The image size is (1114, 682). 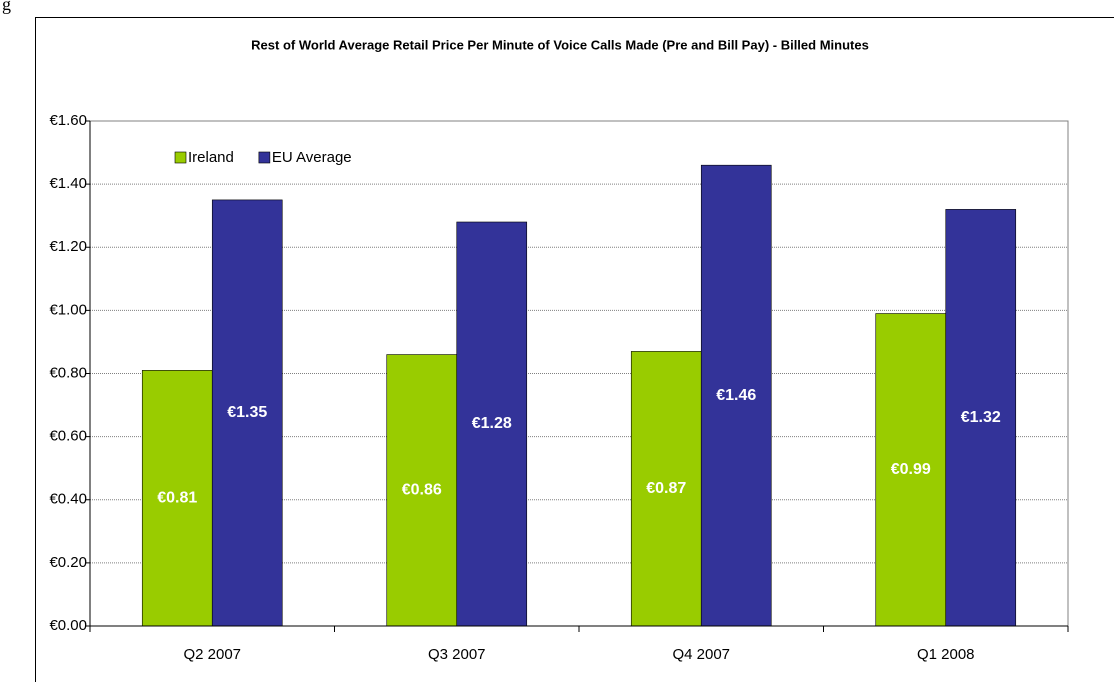 What do you see at coordinates (701, 654) in the screenshot?
I see `x-tick-label: Q4 2007` at bounding box center [701, 654].